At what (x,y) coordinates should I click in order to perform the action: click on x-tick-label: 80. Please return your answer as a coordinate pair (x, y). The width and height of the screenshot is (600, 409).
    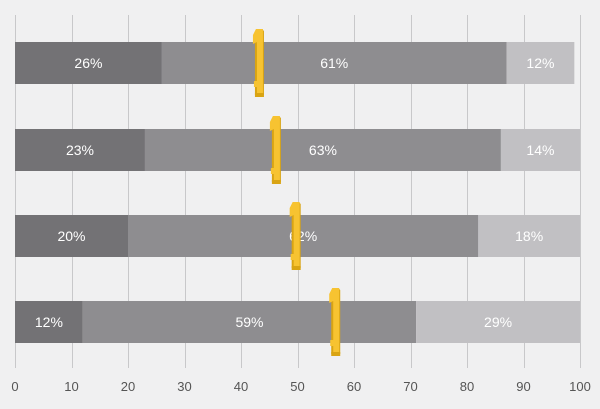
    Looking at the image, I should click on (467, 386).